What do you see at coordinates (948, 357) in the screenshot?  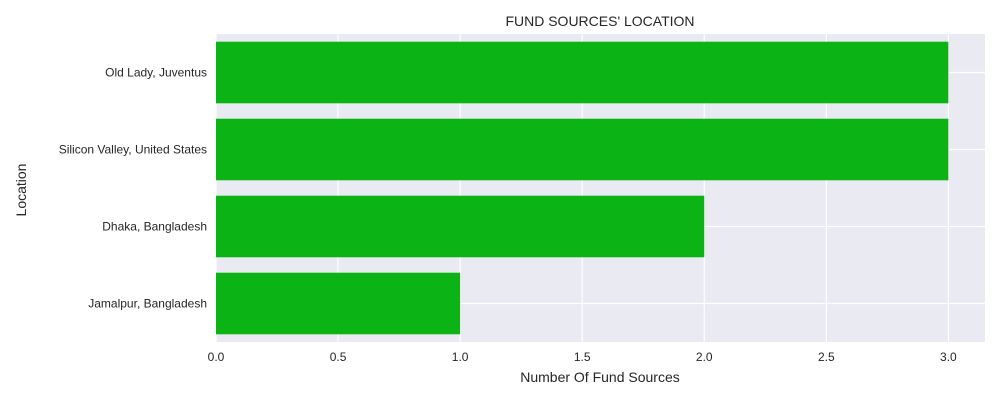 I see `x-tick-label: 3.0` at bounding box center [948, 357].